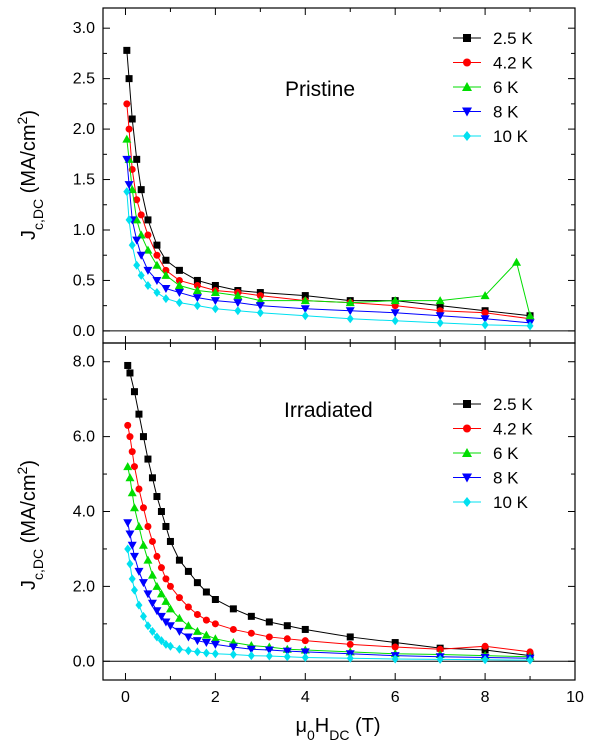 This screenshot has width=603, height=742. What do you see at coordinates (328, 259) in the screenshot?
I see `series-line` at bounding box center [328, 259].